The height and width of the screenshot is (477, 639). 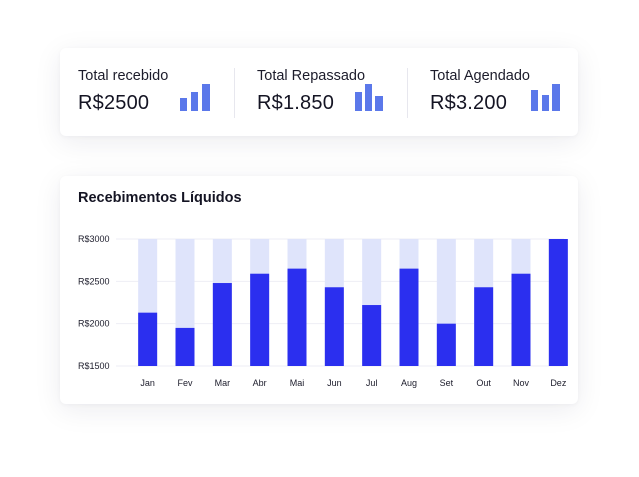 I want to click on x-tick-label: Nov, so click(x=521, y=383).